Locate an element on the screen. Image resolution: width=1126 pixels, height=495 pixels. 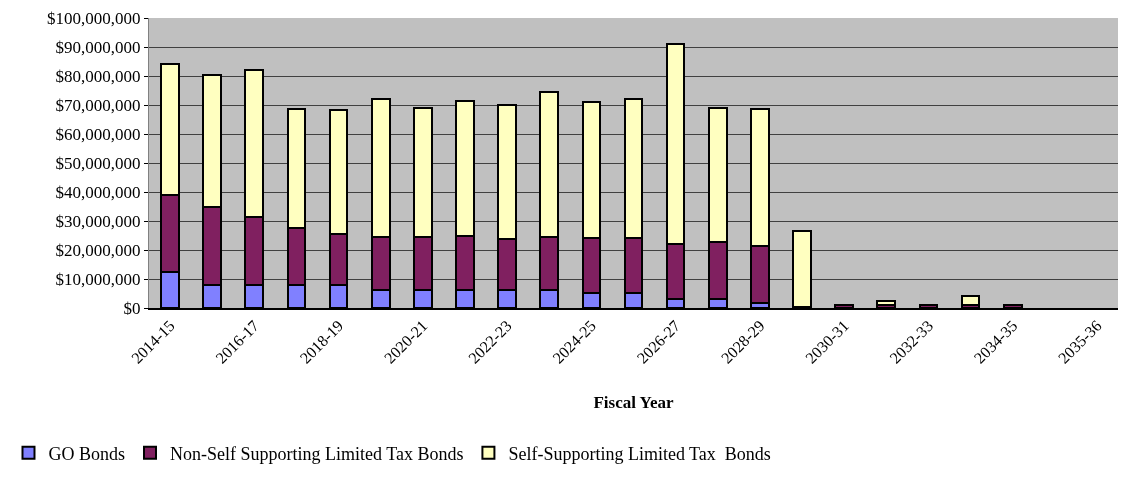
y-tick-label: $50,000,000 is located at coordinates (98, 163).